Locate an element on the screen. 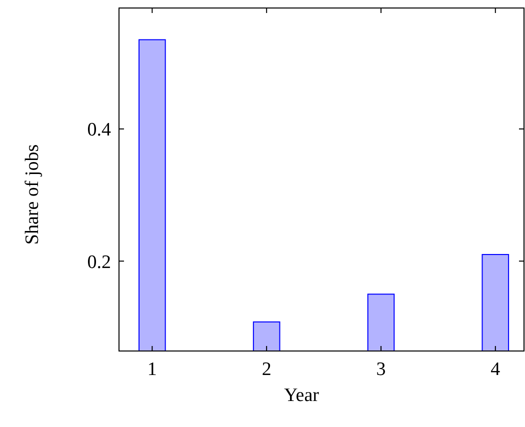 Image resolution: width=525 pixels, height=427 pixels. x-axis-title: Year is located at coordinates (302, 395).